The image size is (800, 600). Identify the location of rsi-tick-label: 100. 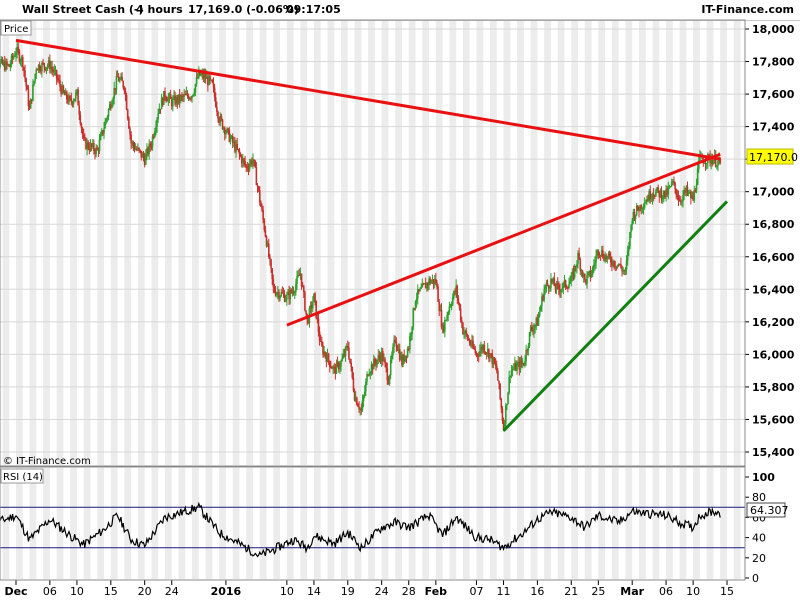
(763, 477).